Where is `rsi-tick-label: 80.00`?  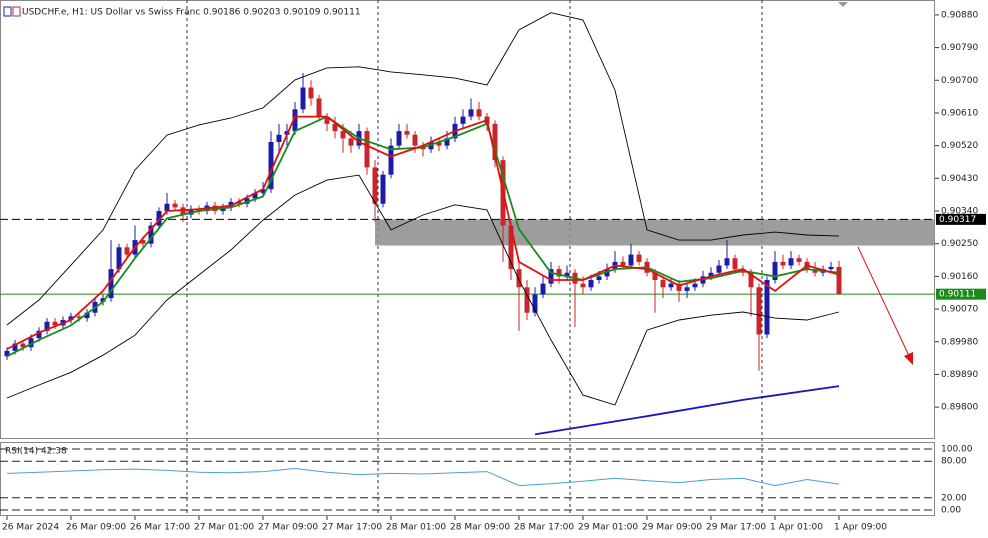 rsi-tick-label: 80.00 is located at coordinates (954, 462).